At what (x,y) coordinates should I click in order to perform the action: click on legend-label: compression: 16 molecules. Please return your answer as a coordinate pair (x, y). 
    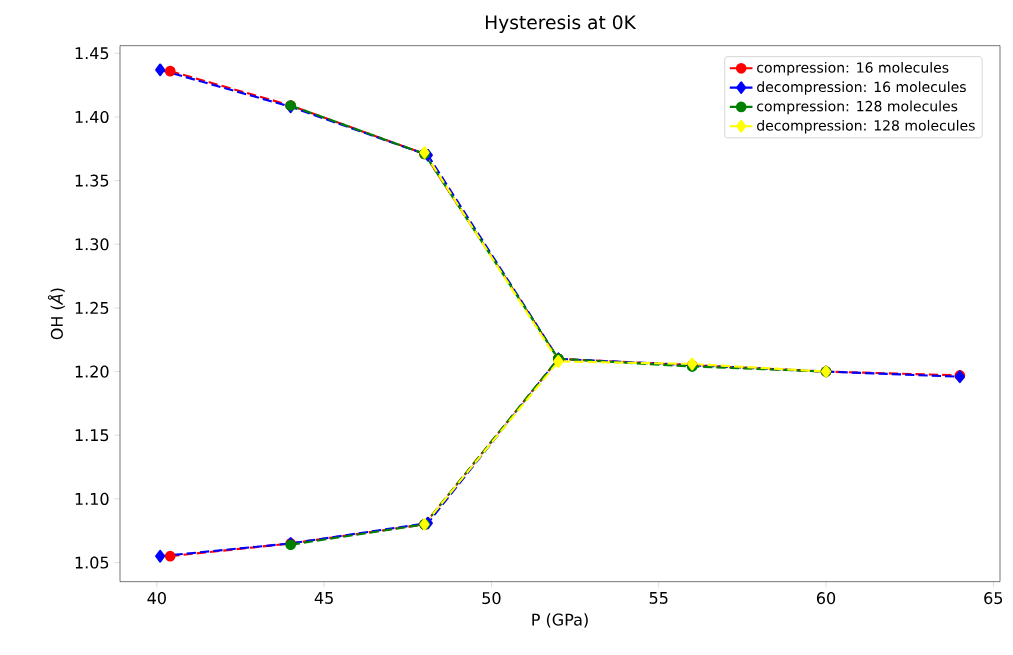
    Looking at the image, I should click on (853, 68).